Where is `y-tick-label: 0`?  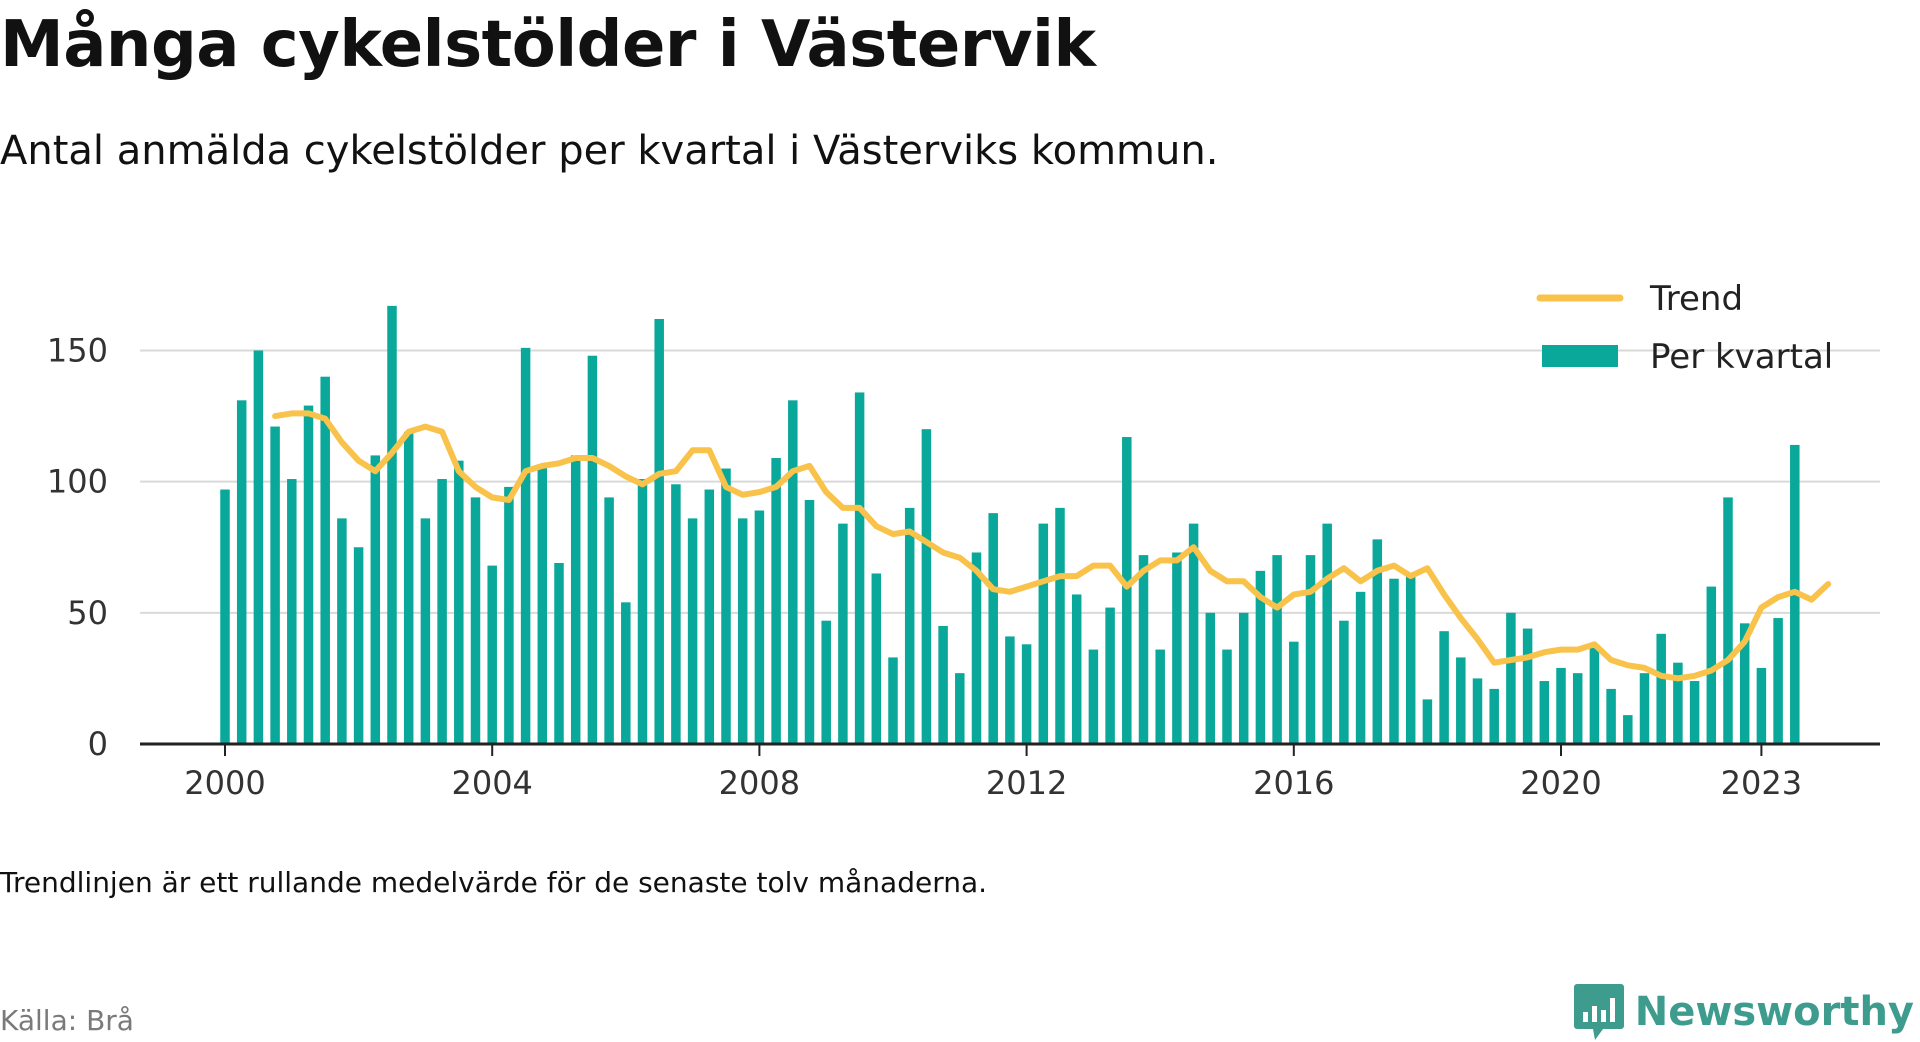 y-tick-label: 0 is located at coordinates (98, 744).